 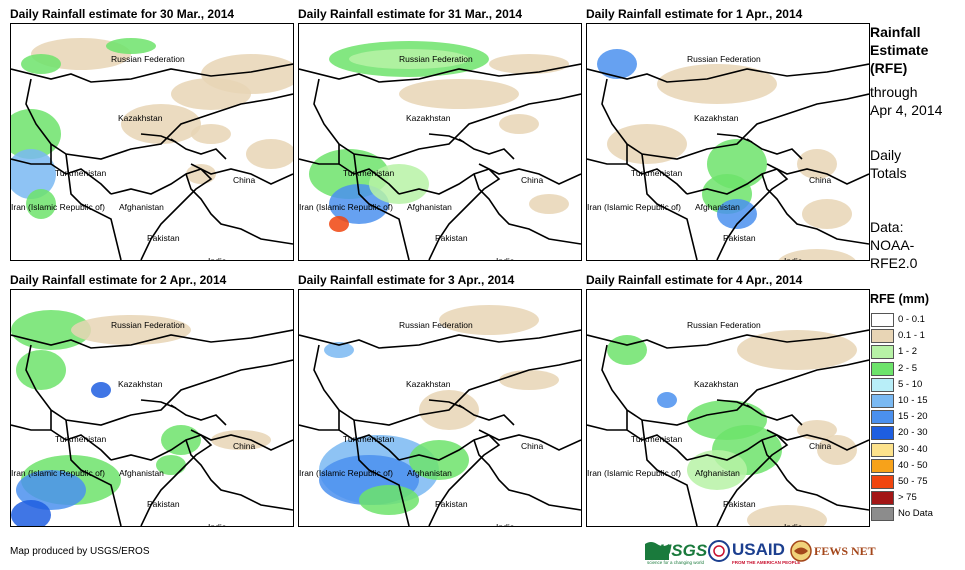 What do you see at coordinates (908, 352) in the screenshot?
I see `legend-label: 1 - 2` at bounding box center [908, 352].